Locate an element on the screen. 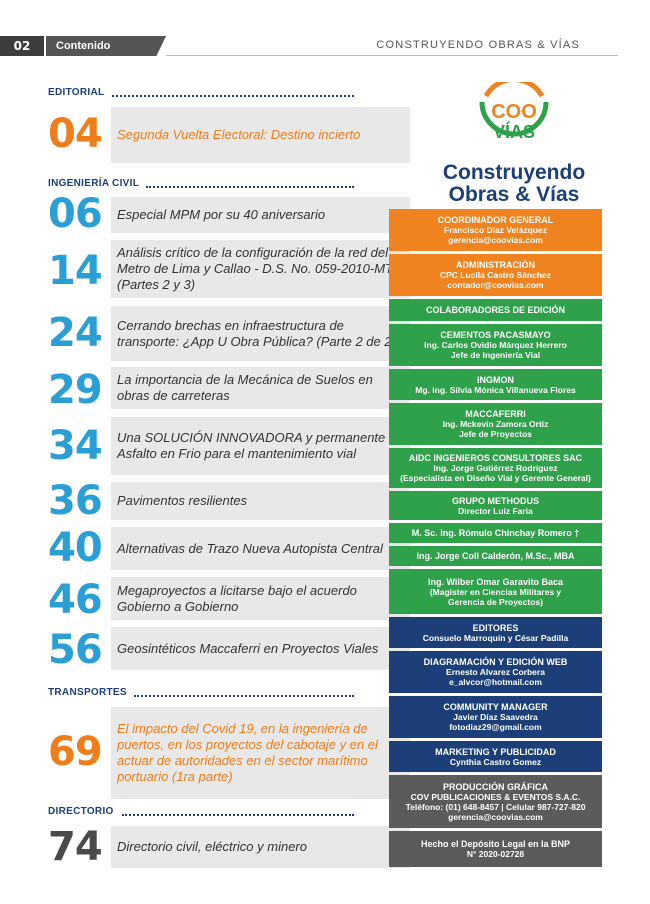  staff-title: COMMUNITY MANAGER is located at coordinates (495, 707).